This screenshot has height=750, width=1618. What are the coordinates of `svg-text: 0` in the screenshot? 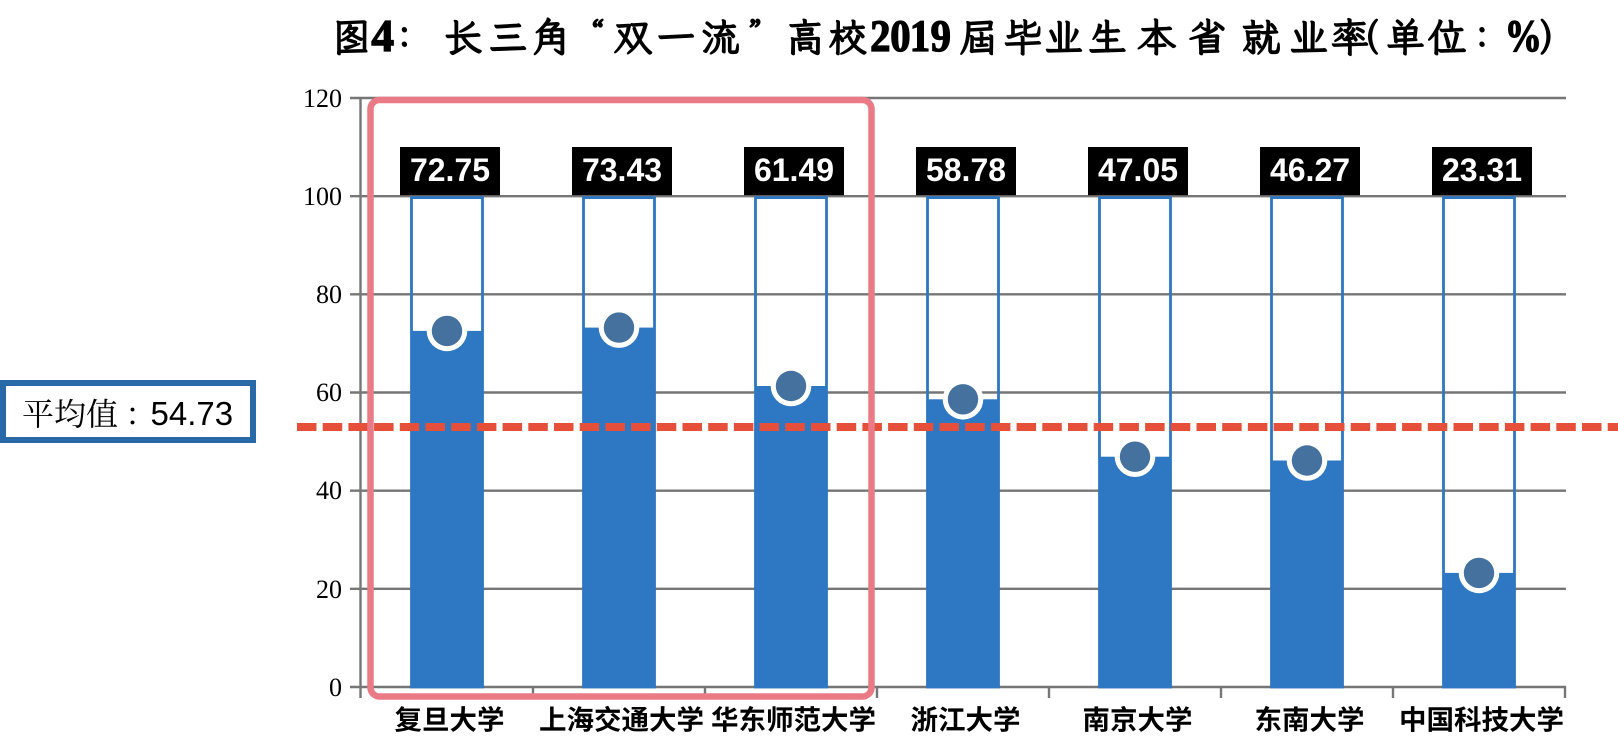 It's located at (335, 687).